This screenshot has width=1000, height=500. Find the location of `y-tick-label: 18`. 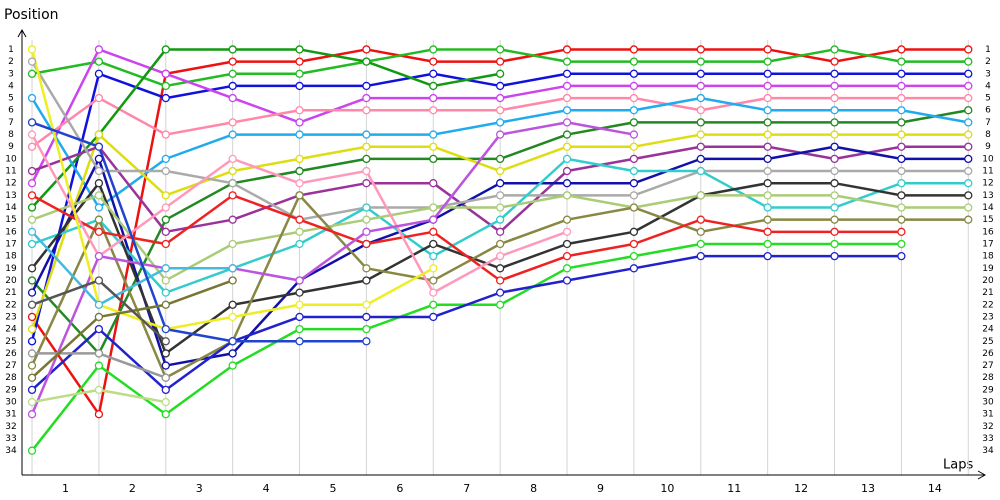

y-tick-label: 18 is located at coordinates (11, 257).